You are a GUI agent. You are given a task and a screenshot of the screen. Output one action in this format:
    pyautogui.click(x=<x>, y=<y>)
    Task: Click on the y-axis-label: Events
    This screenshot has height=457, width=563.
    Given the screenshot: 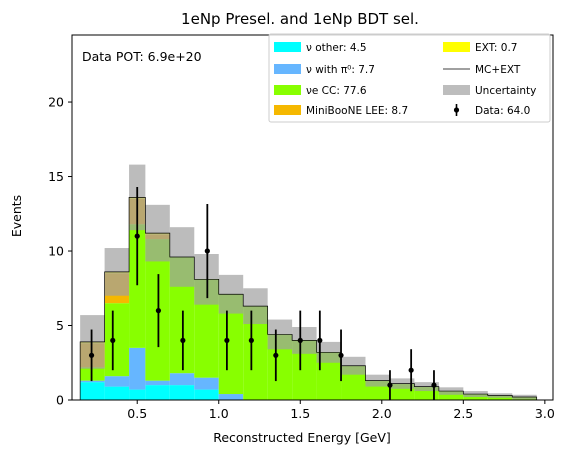 What is the action you would take?
    pyautogui.click(x=16, y=216)
    